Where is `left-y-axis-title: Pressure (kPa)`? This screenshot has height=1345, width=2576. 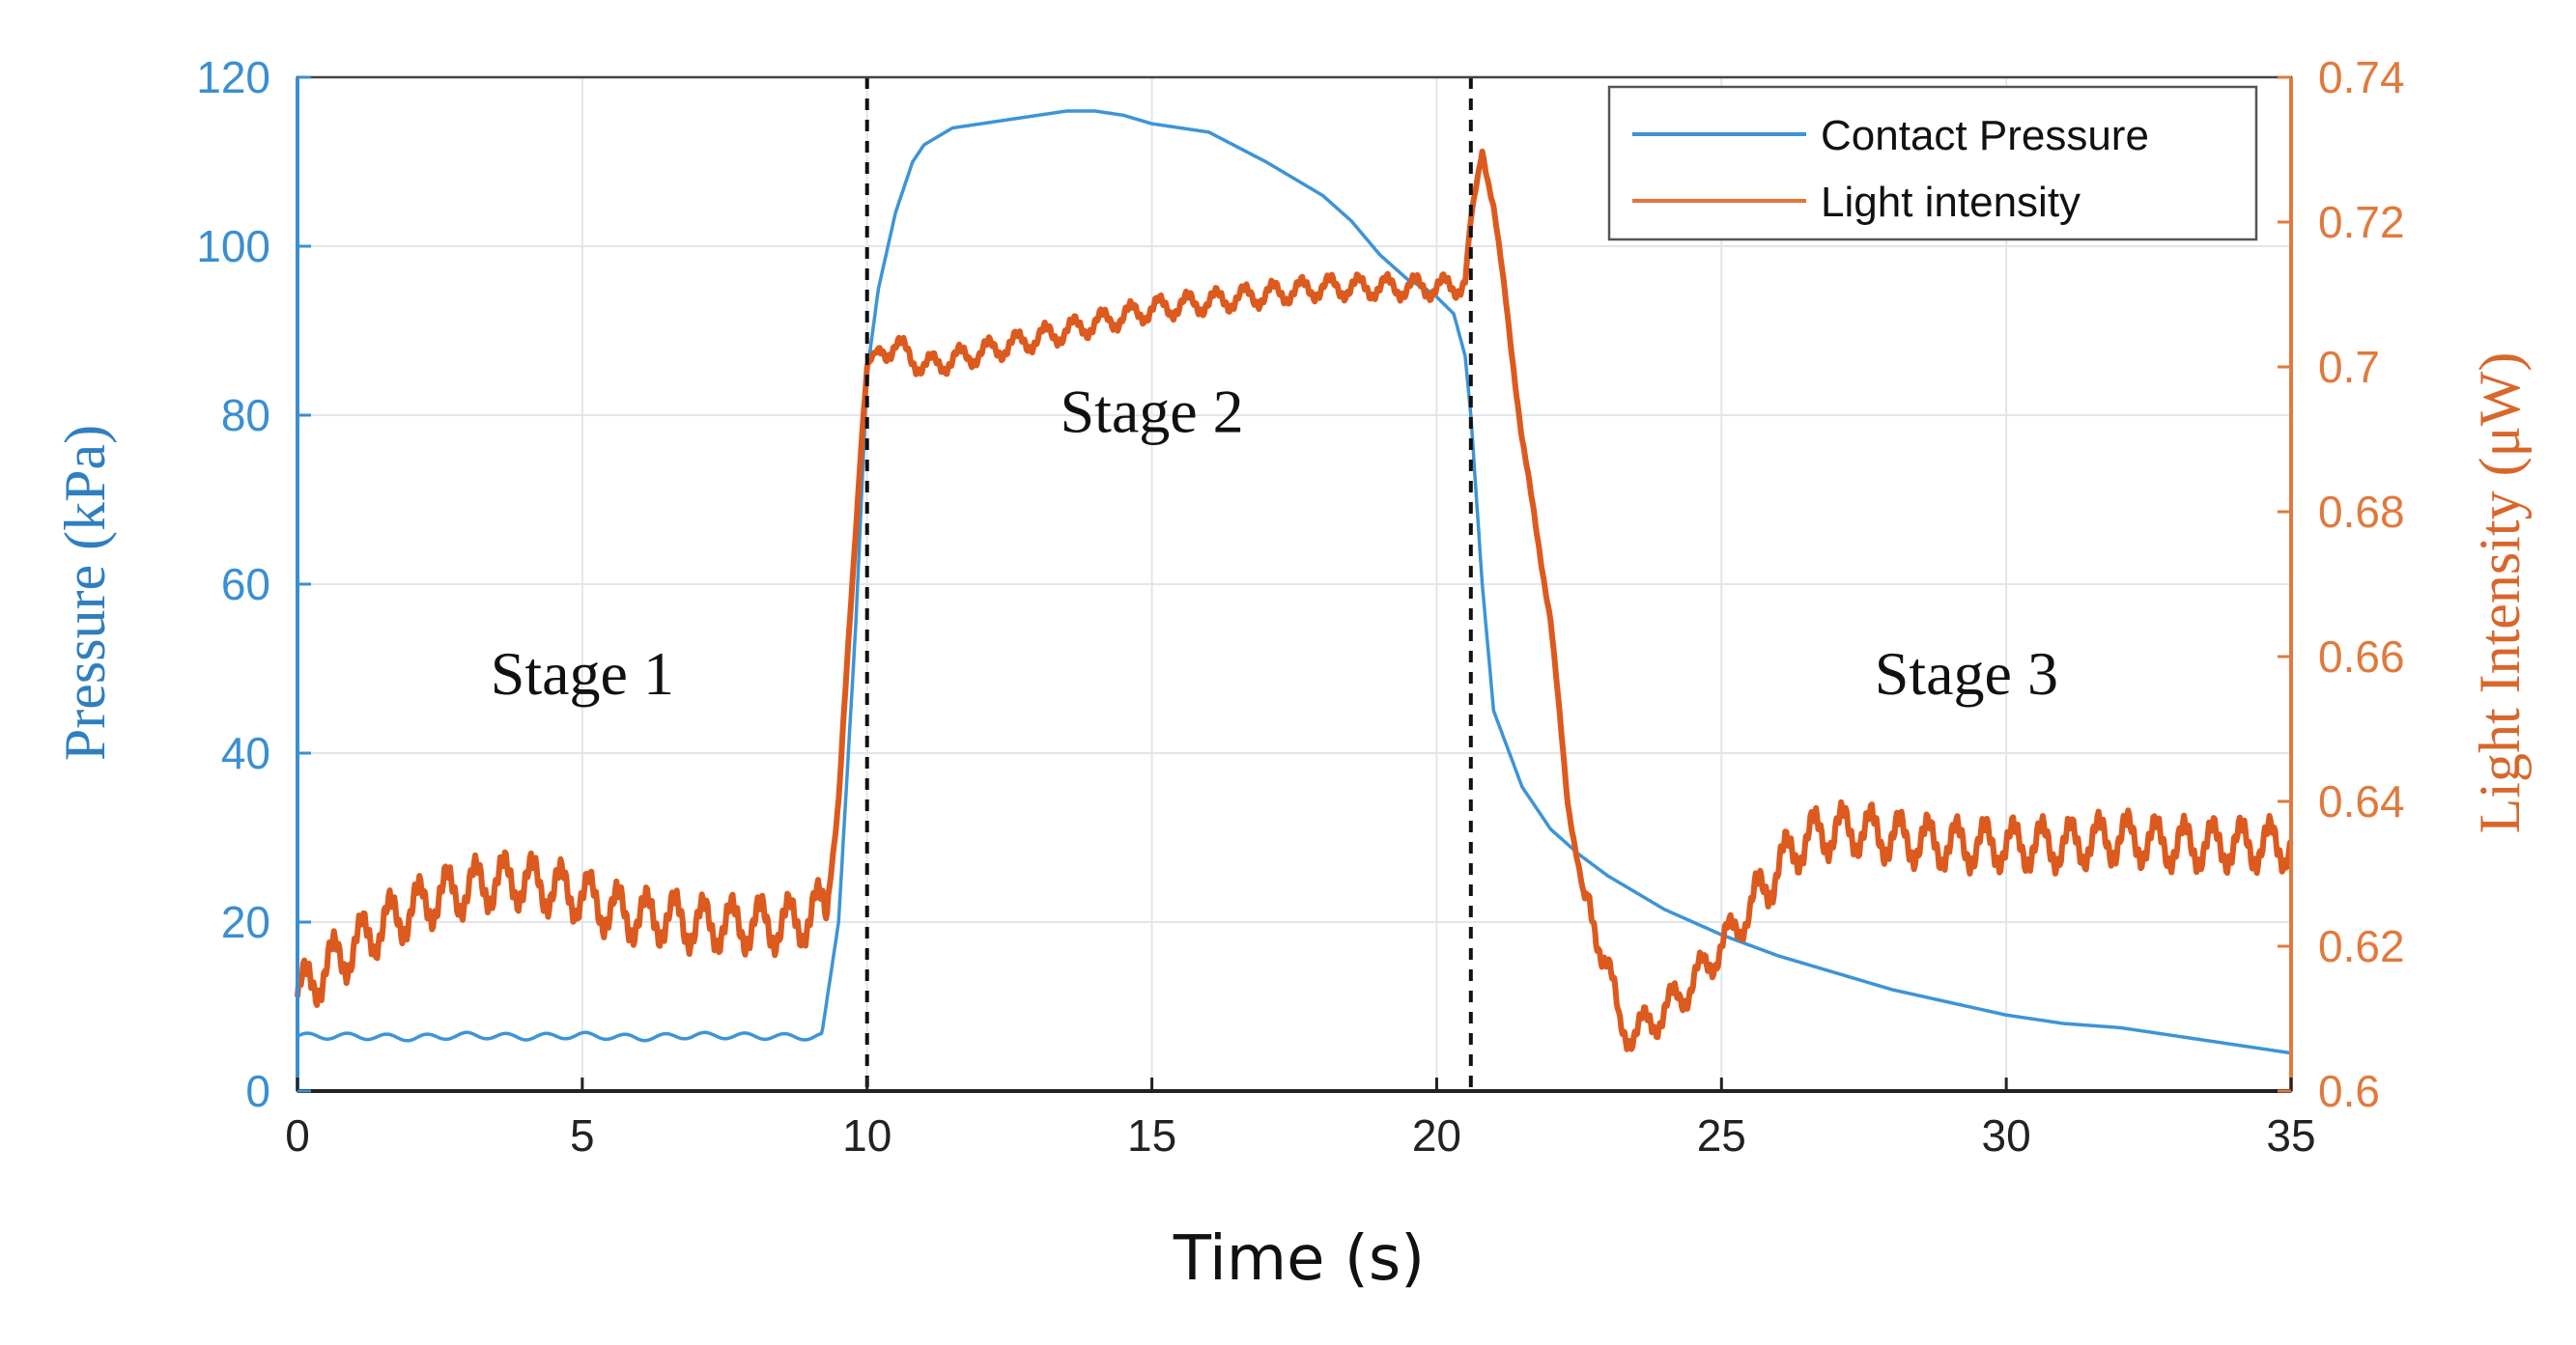 left-y-axis-title: Pressure (kPa) is located at coordinates (85, 593).